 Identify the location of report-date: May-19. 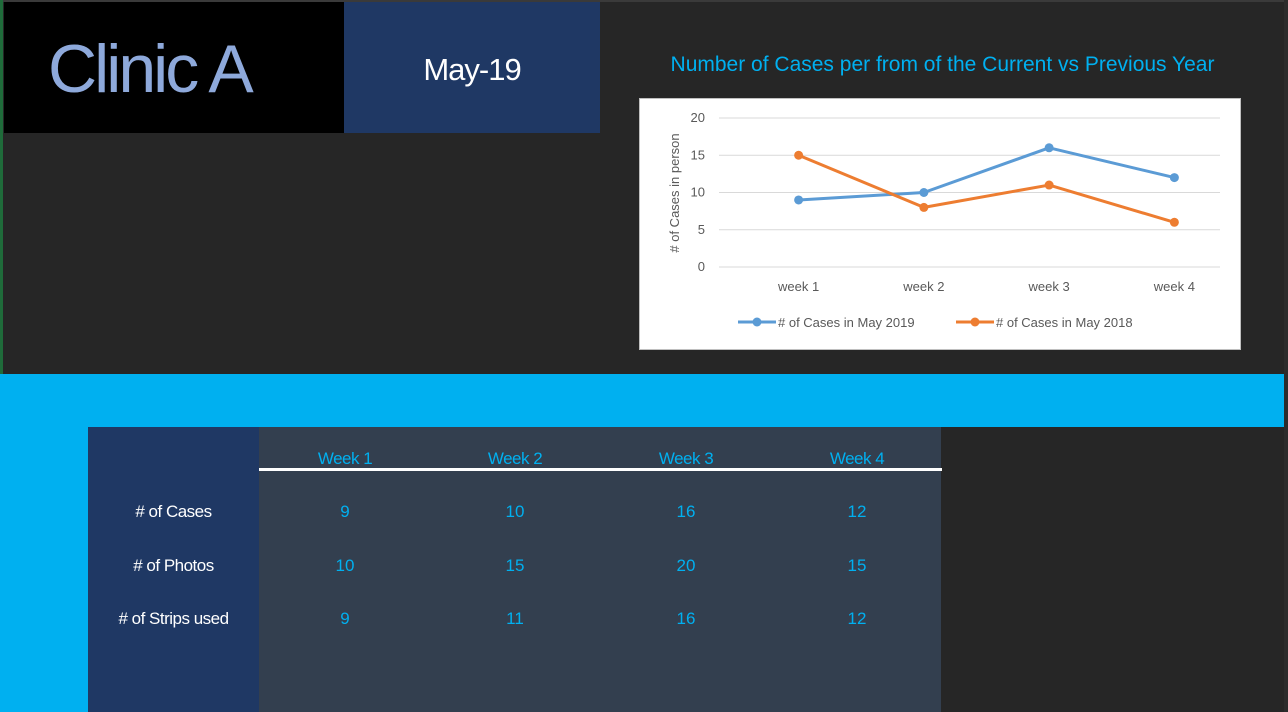
(472, 69).